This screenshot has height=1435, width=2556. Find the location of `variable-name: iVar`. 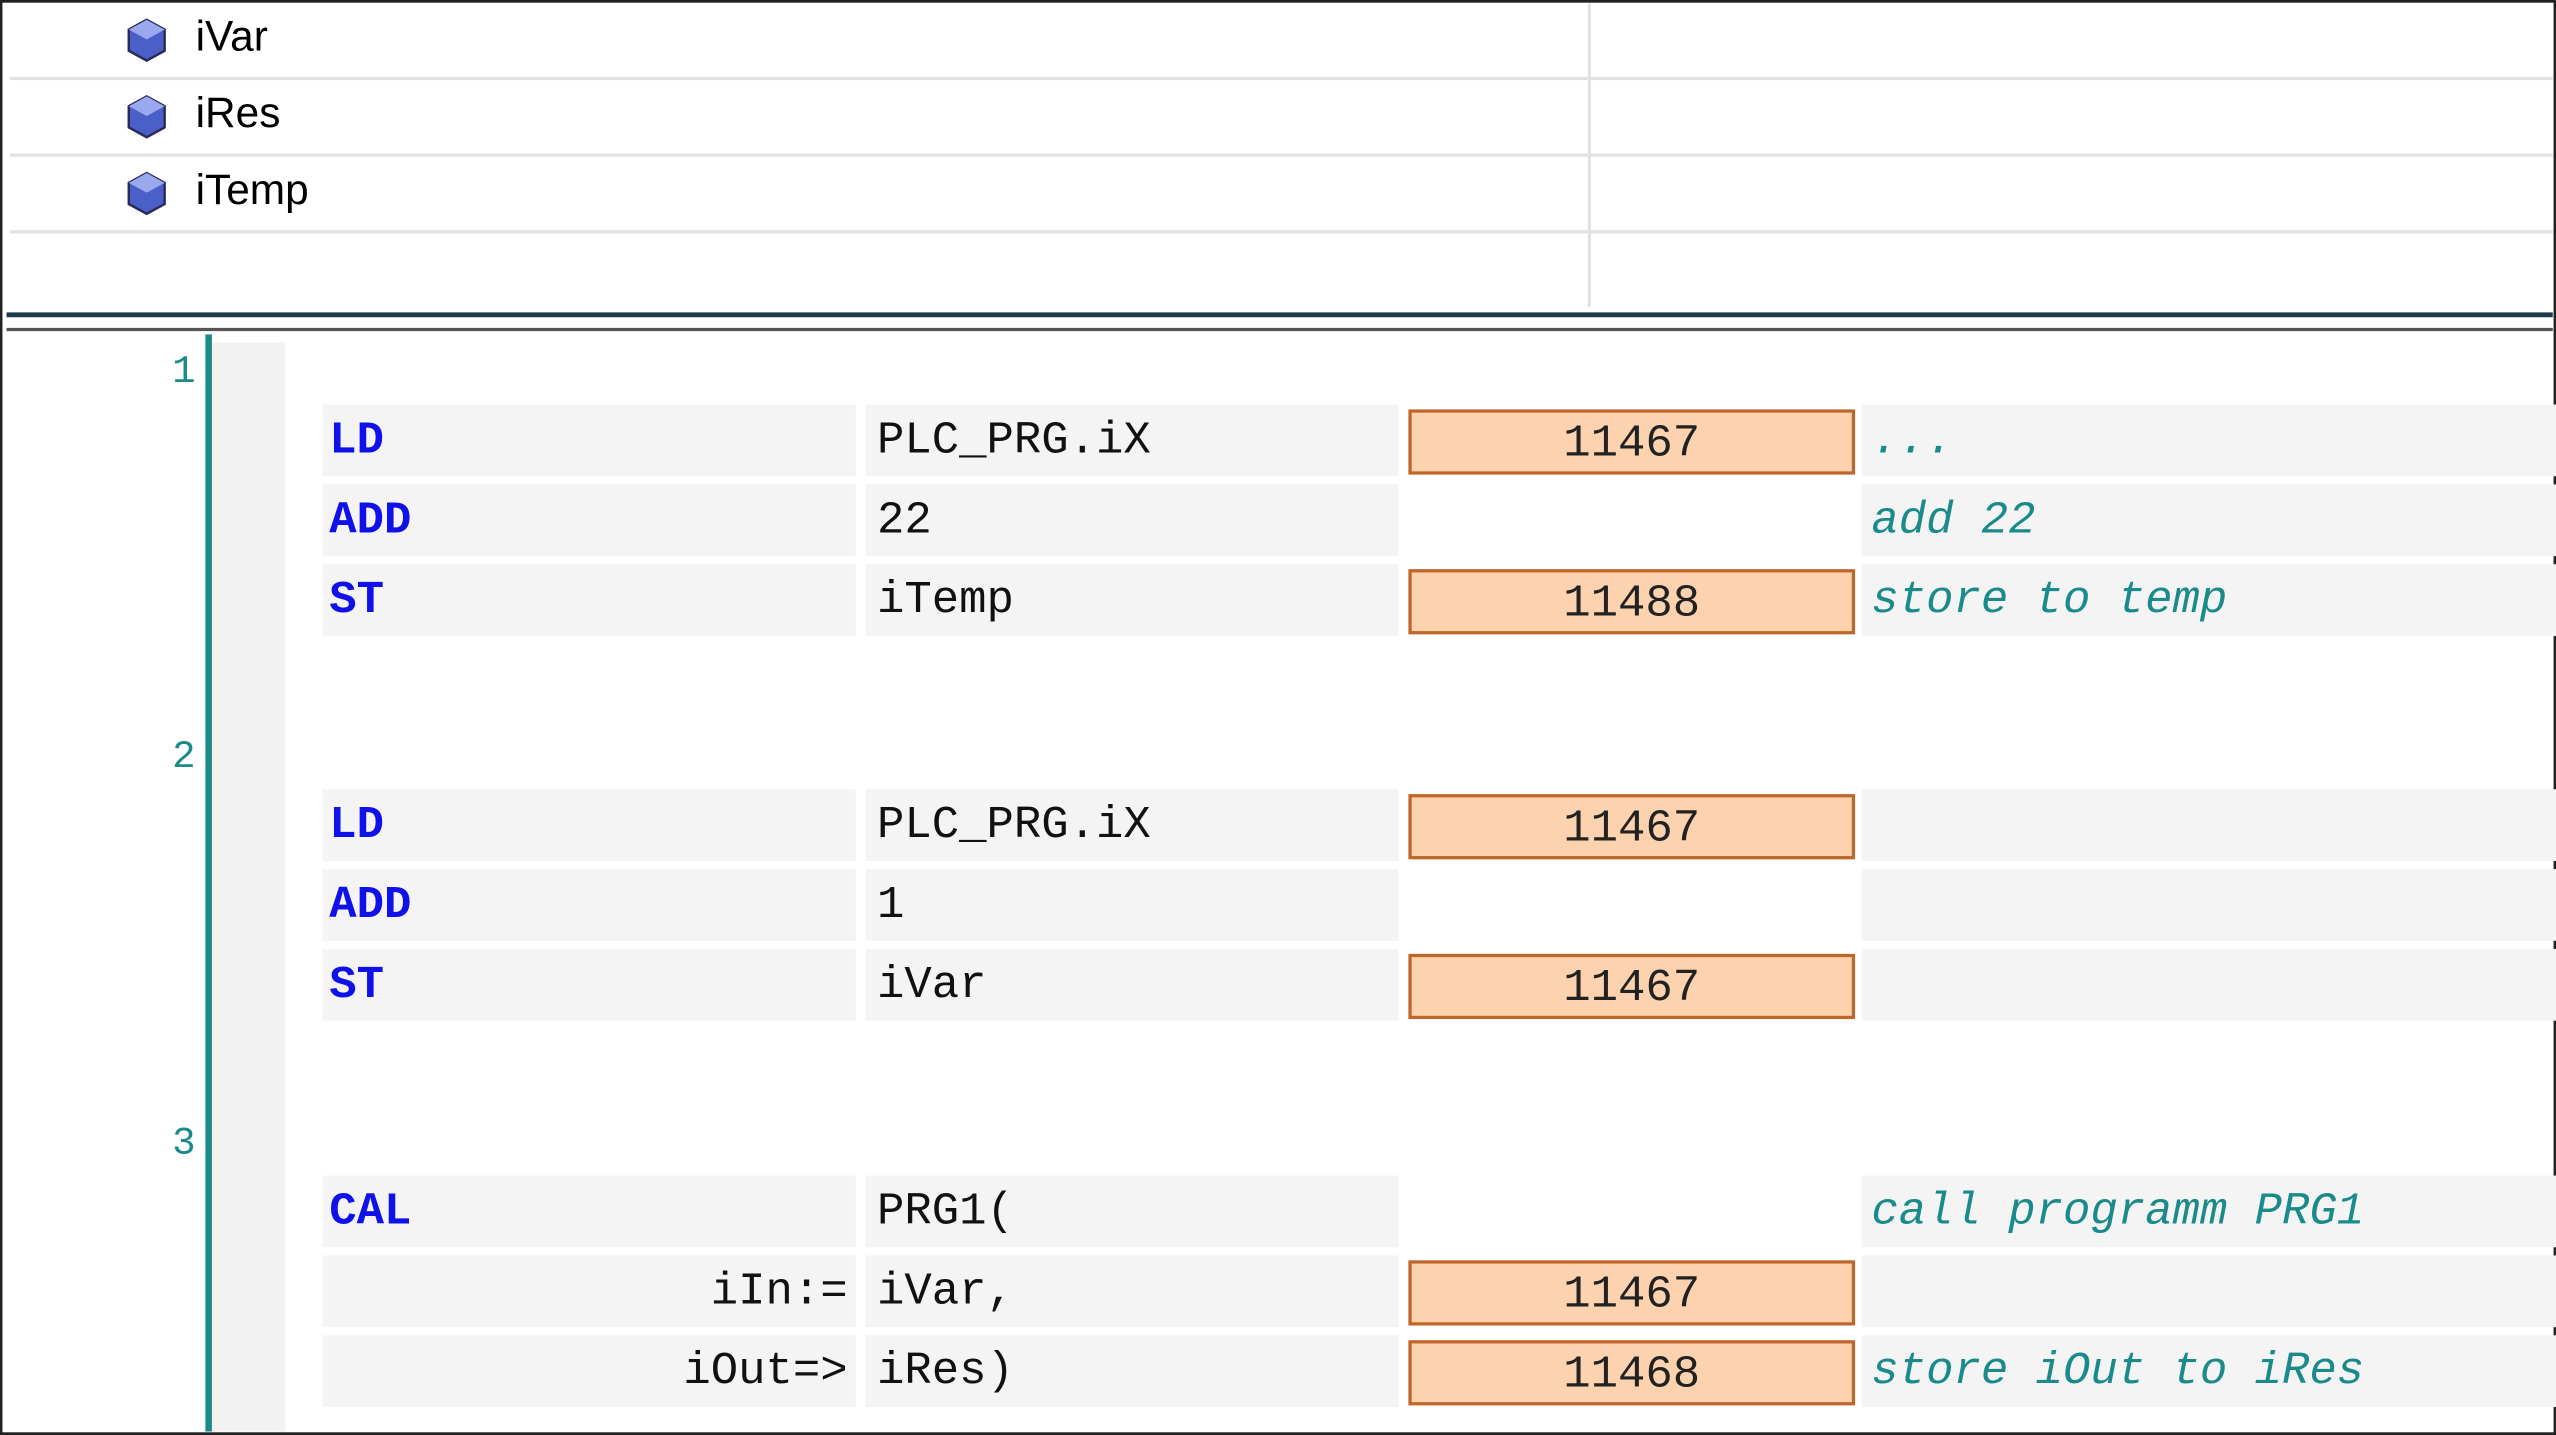

variable-name: iVar is located at coordinates (232, 36).